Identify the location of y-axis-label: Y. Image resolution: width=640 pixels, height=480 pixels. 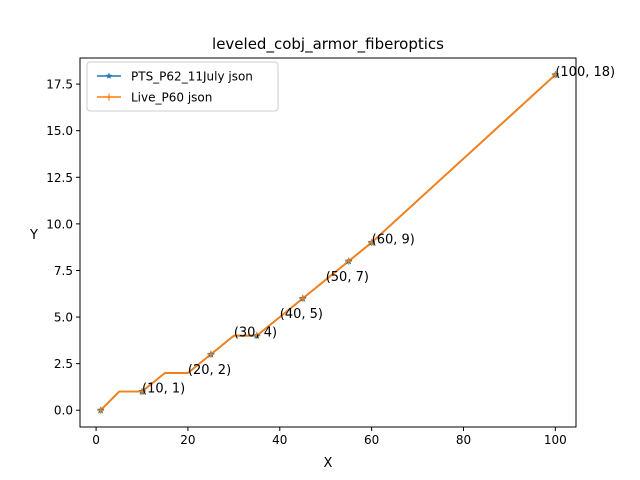
(33, 235).